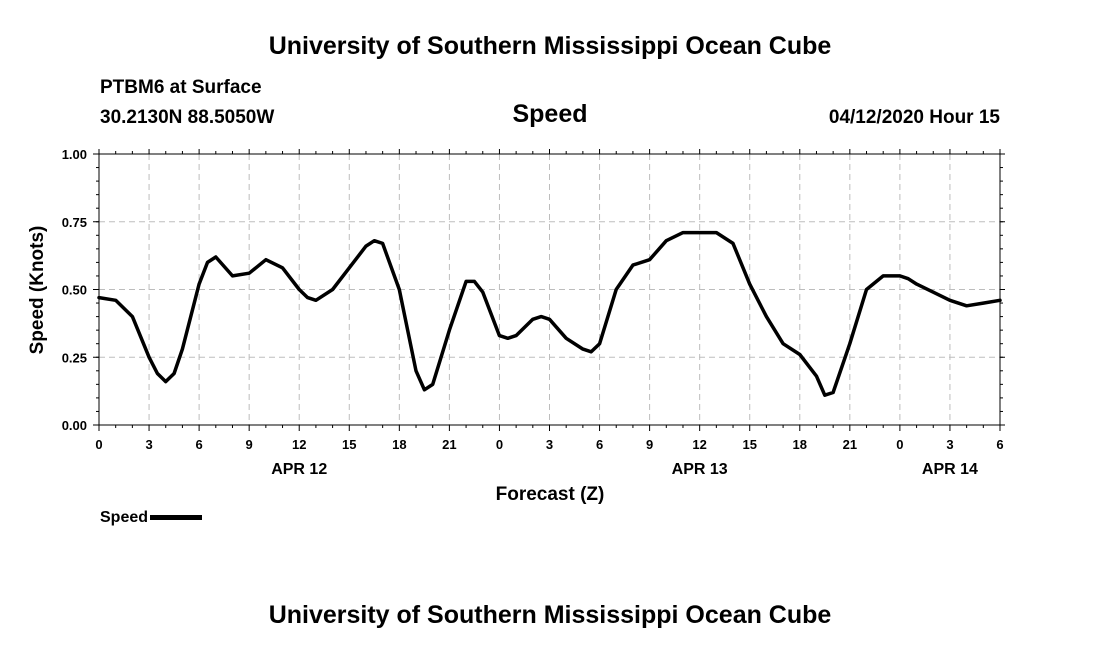 Image resolution: width=1100 pixels, height=650 pixels. I want to click on date-label: APR 13, so click(700, 469).